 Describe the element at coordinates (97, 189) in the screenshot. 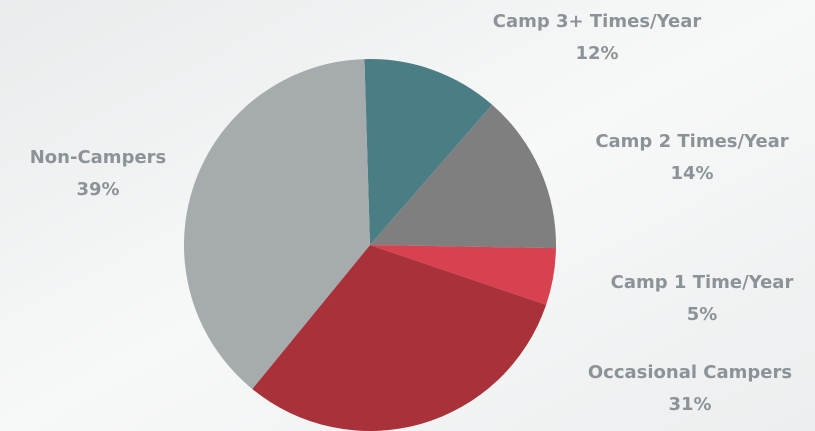

I see `slice-value-label: 39%` at that location.